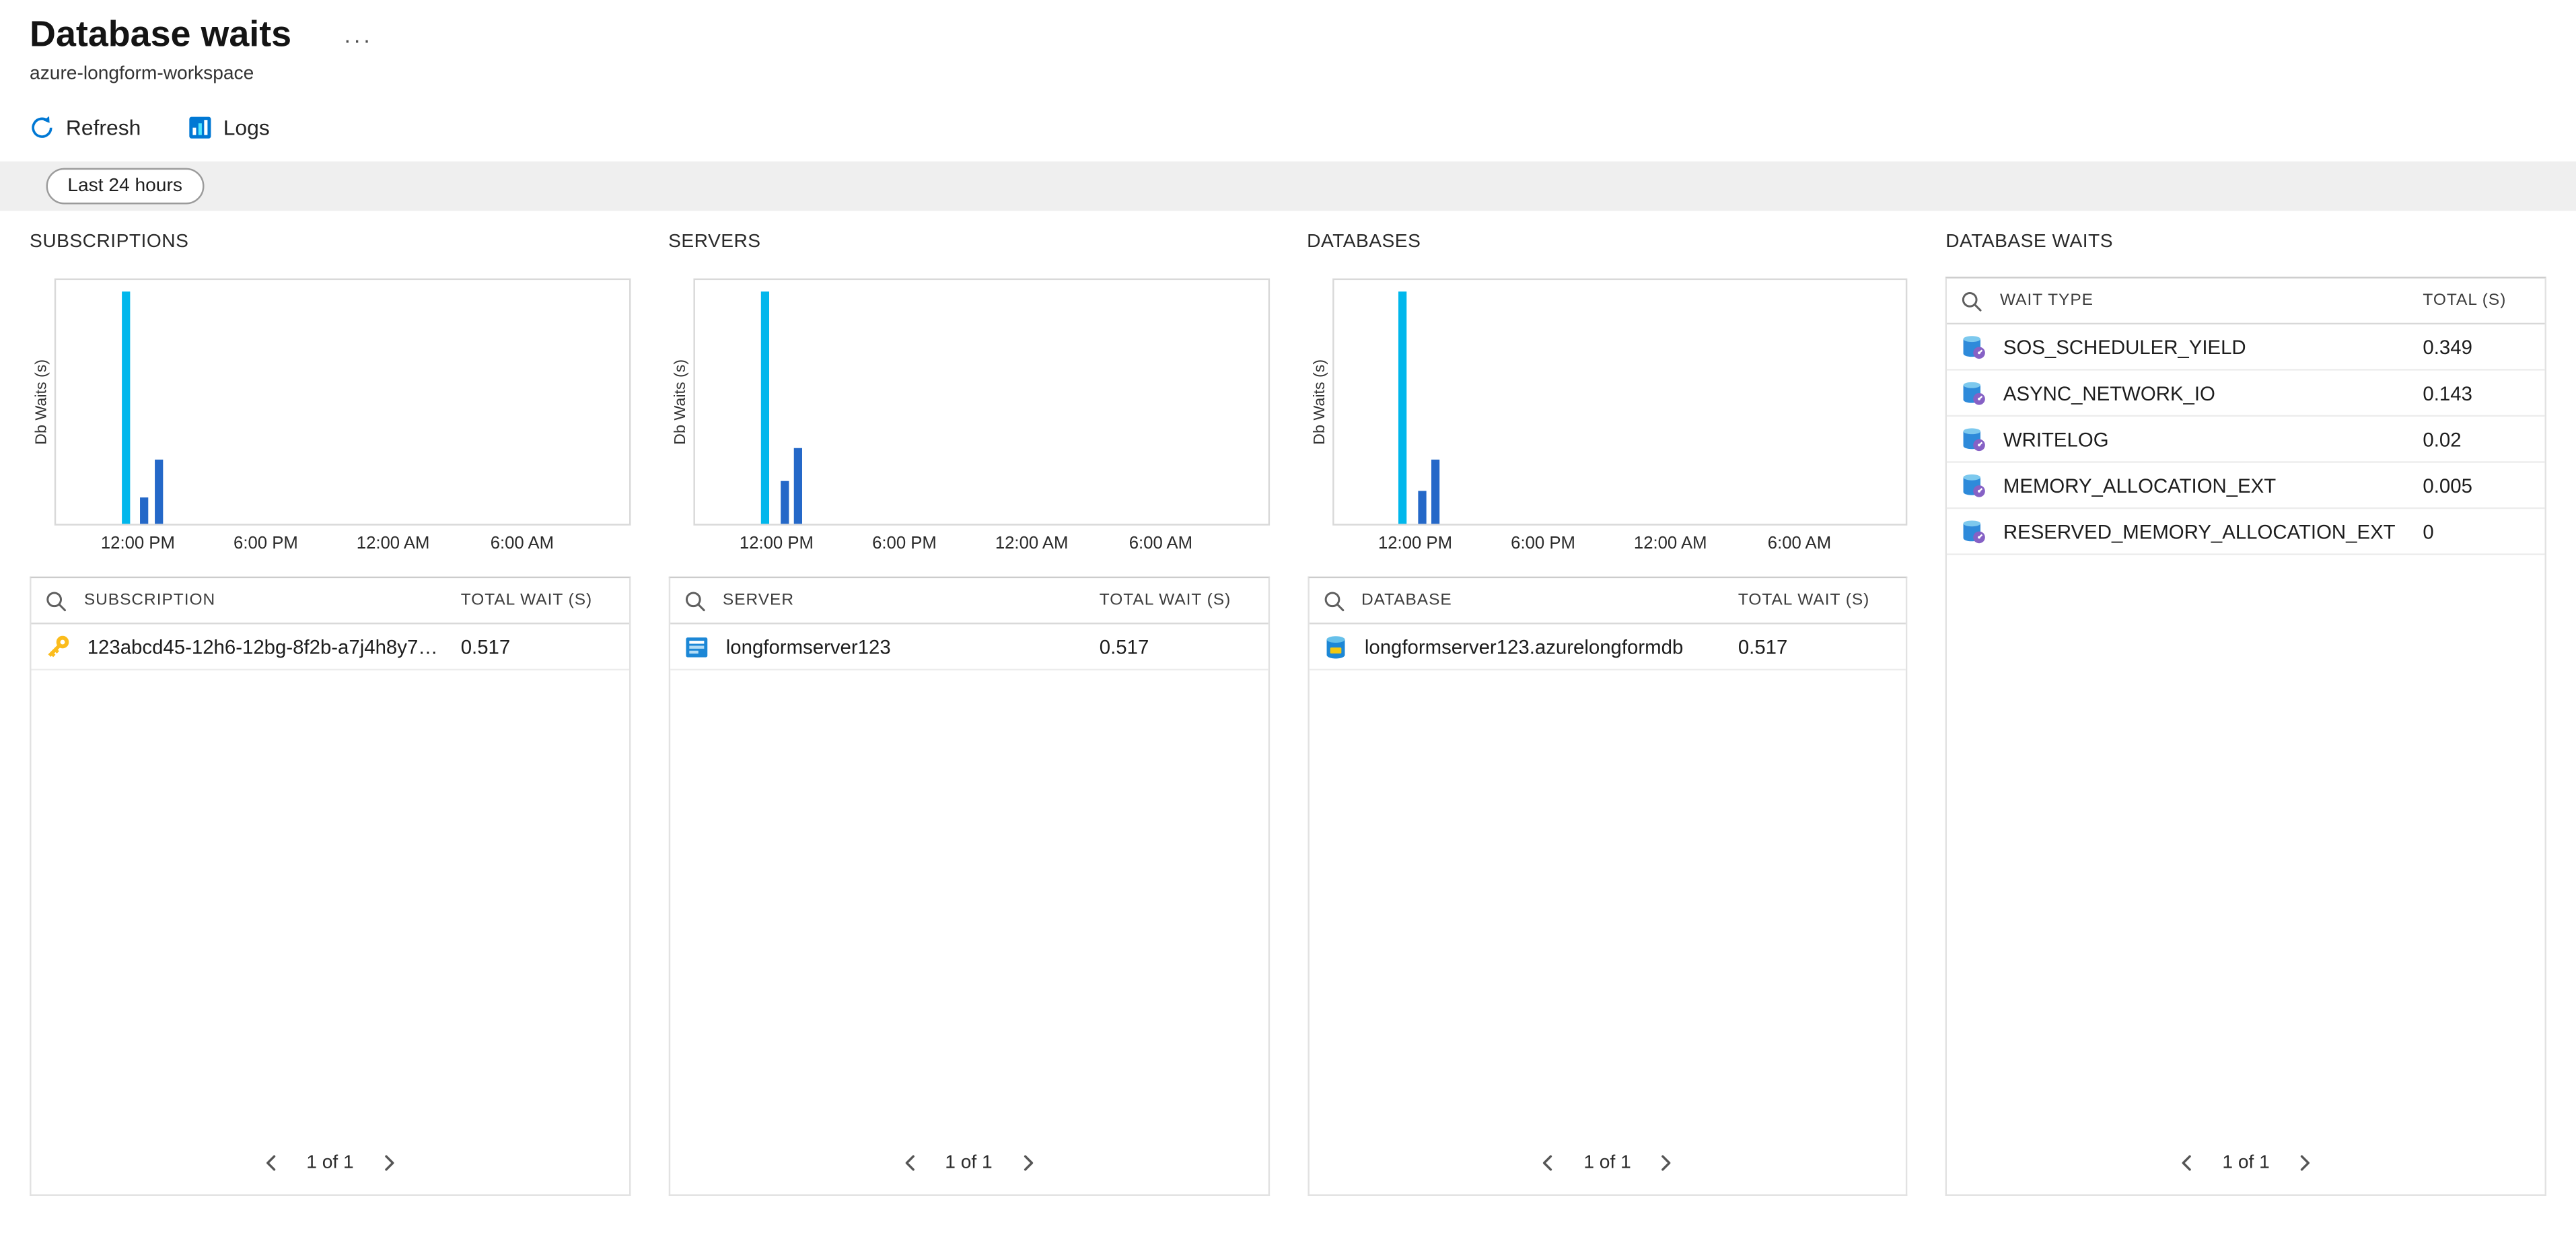 This screenshot has height=1237, width=2576. I want to click on filter-bar: Last 24 hours, so click(1288, 186).